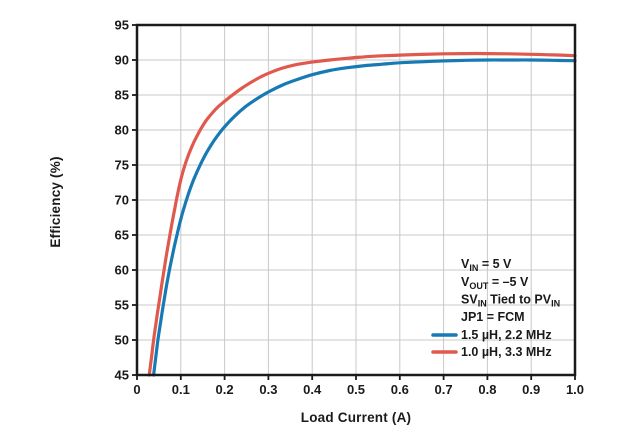  What do you see at coordinates (136, 389) in the screenshot?
I see `x-tick-label: 0` at bounding box center [136, 389].